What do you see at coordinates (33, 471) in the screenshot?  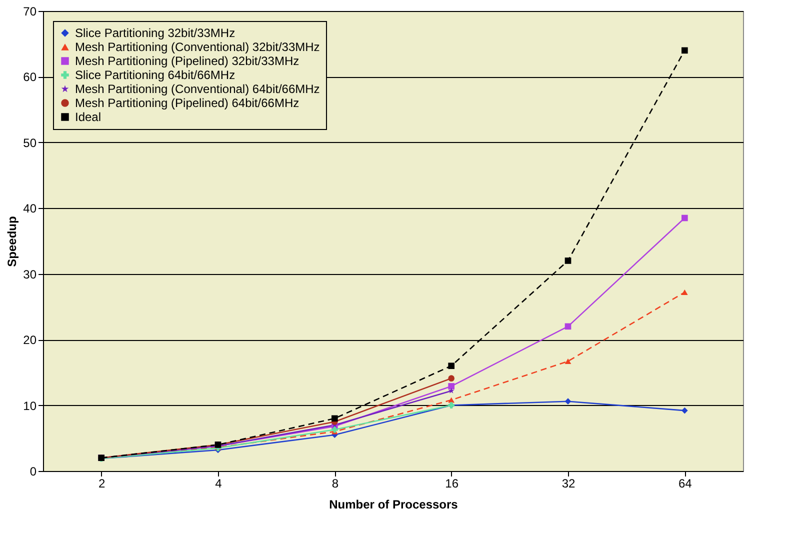 I see `y-tick-label: 0` at bounding box center [33, 471].